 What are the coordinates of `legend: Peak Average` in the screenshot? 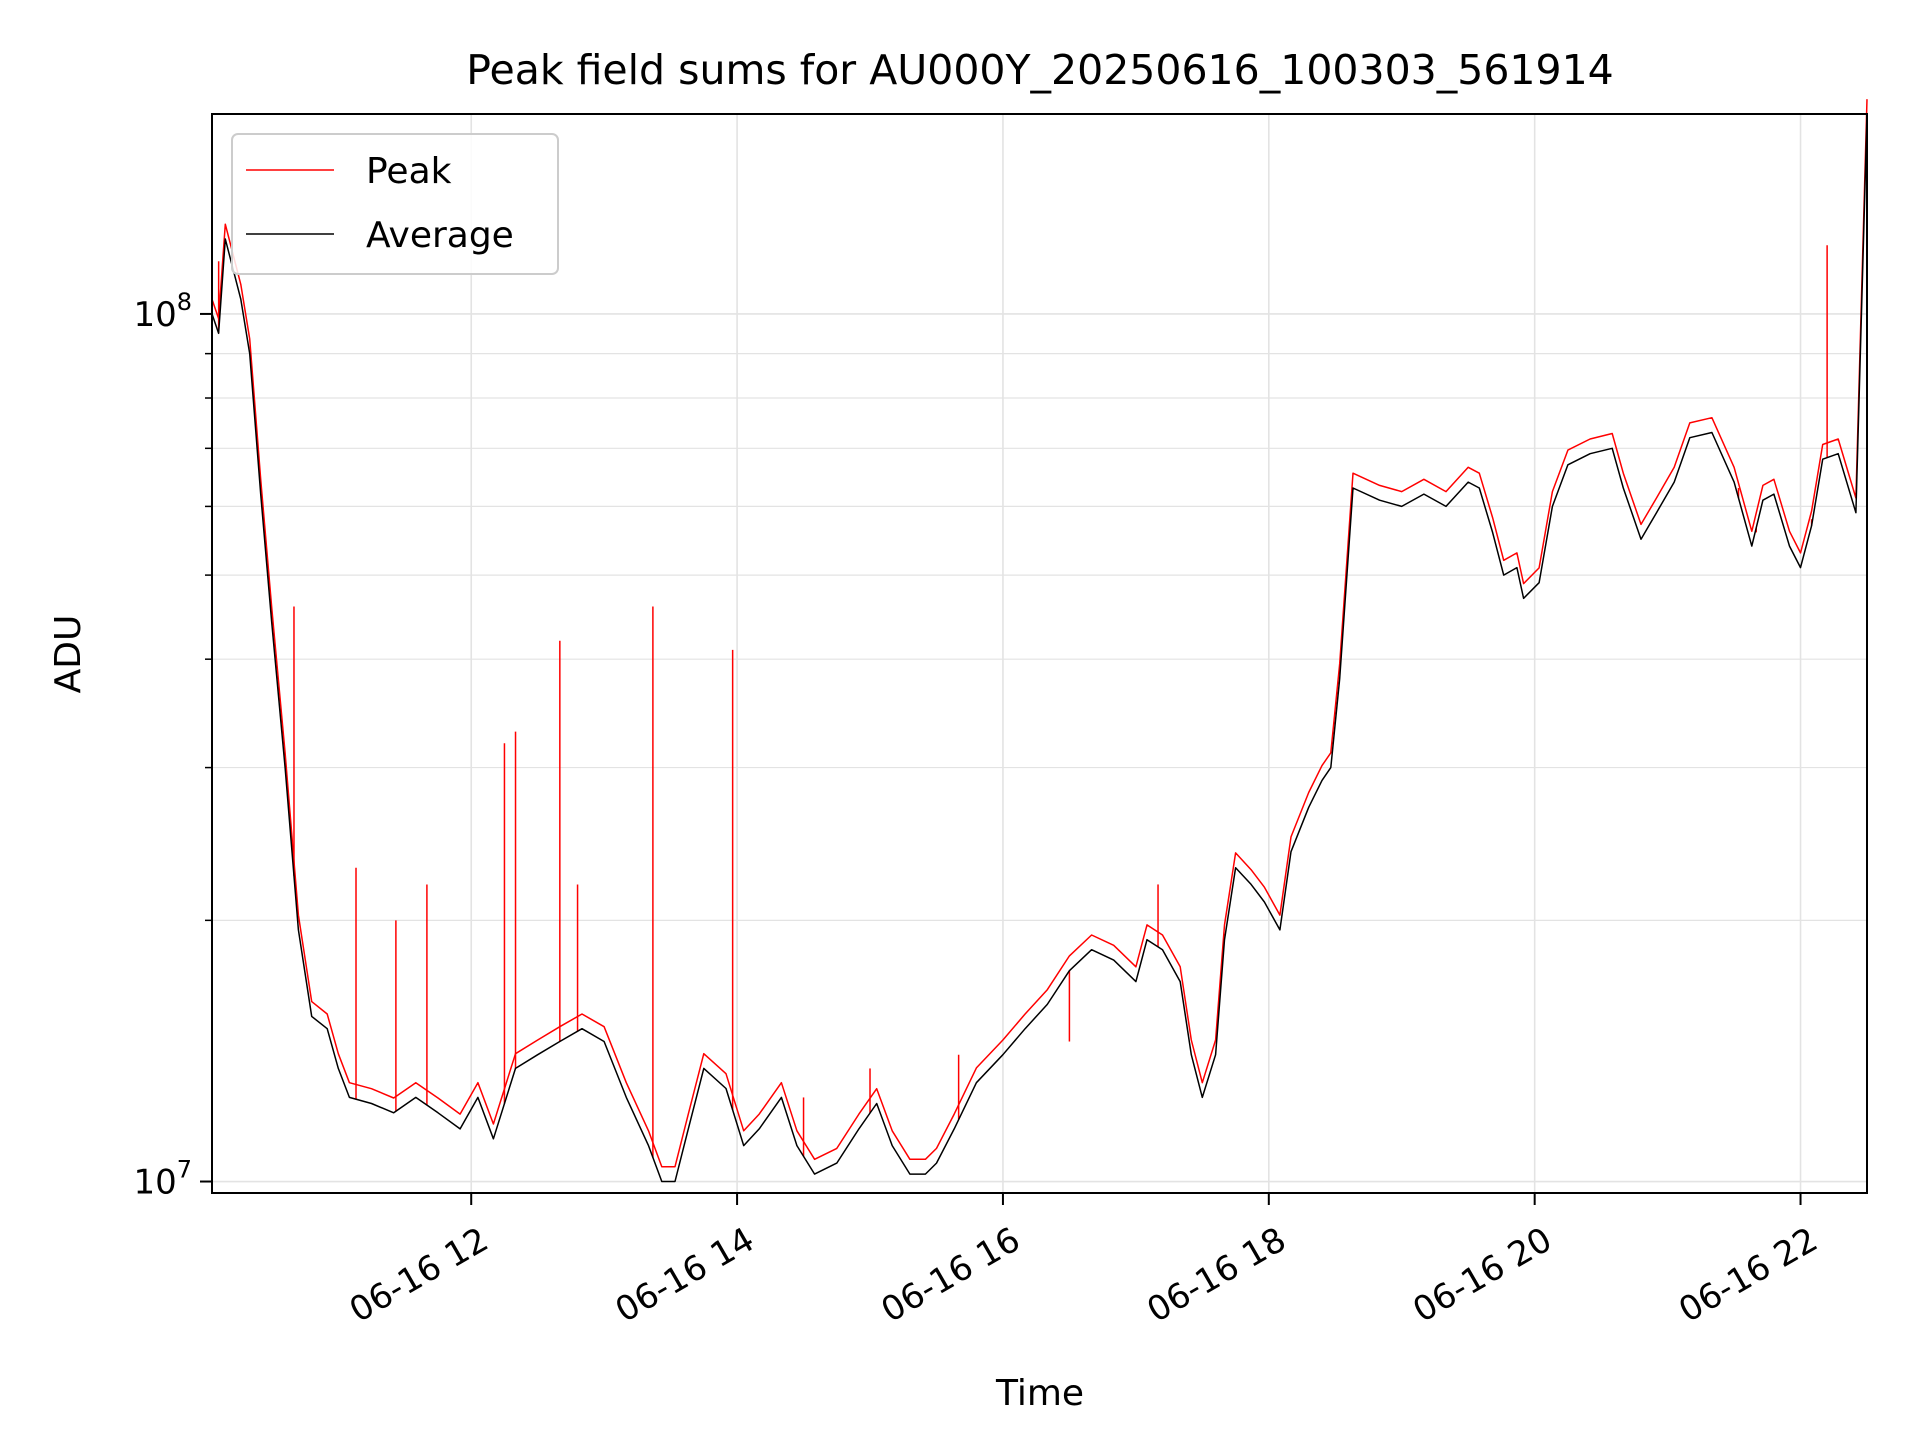 It's located at (395, 204).